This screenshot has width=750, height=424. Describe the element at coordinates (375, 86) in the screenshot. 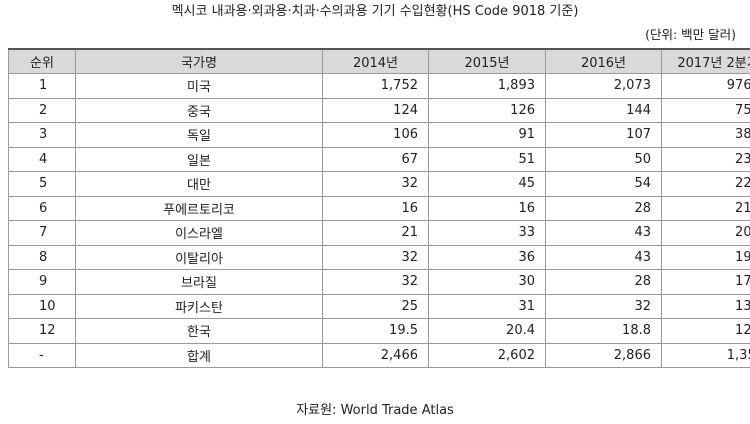

I see `cell-2014: 1,752` at that location.